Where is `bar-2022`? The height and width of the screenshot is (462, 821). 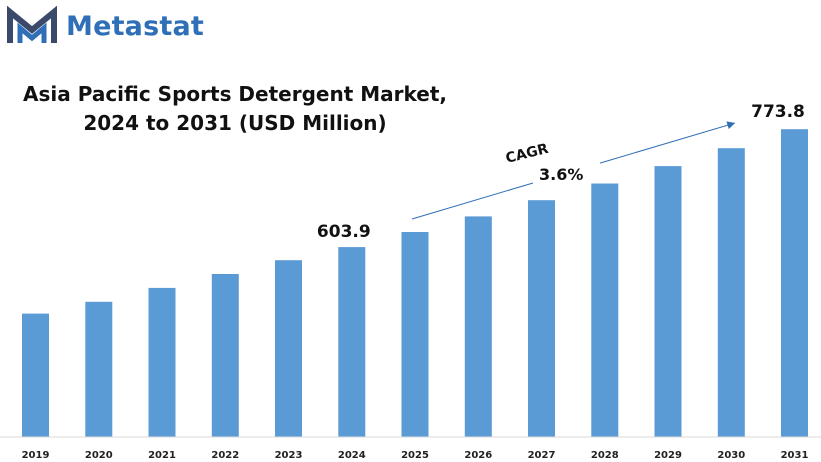
bar-2022 is located at coordinates (225, 355).